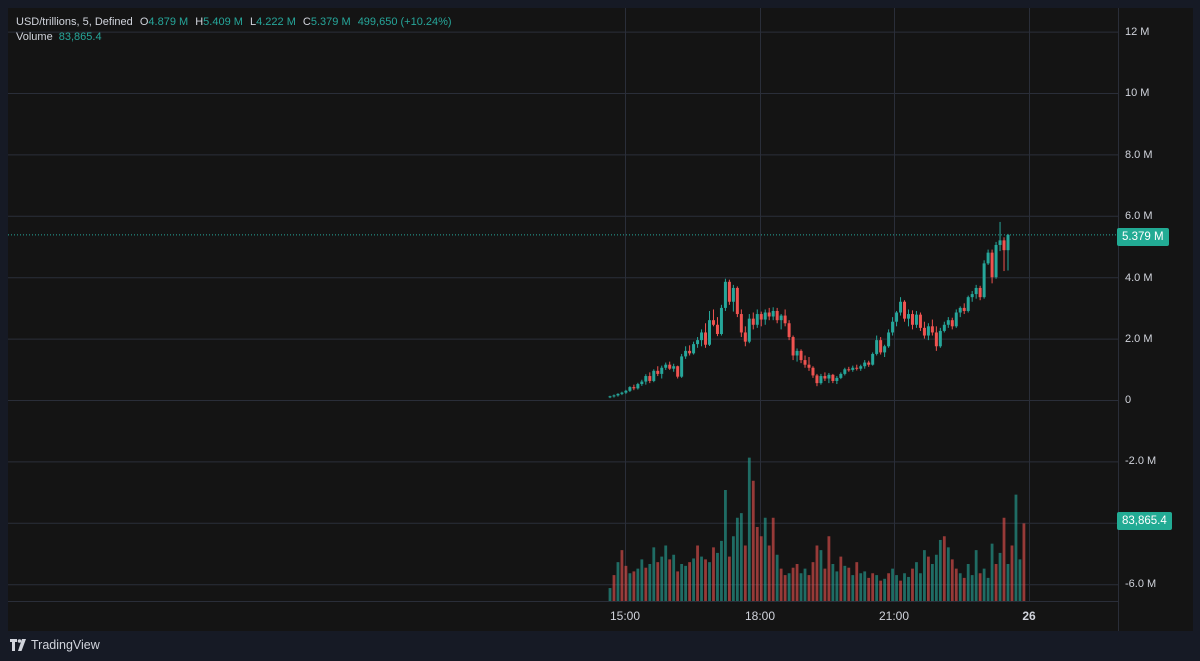  I want to click on volume-label: Volume, so click(34, 37).